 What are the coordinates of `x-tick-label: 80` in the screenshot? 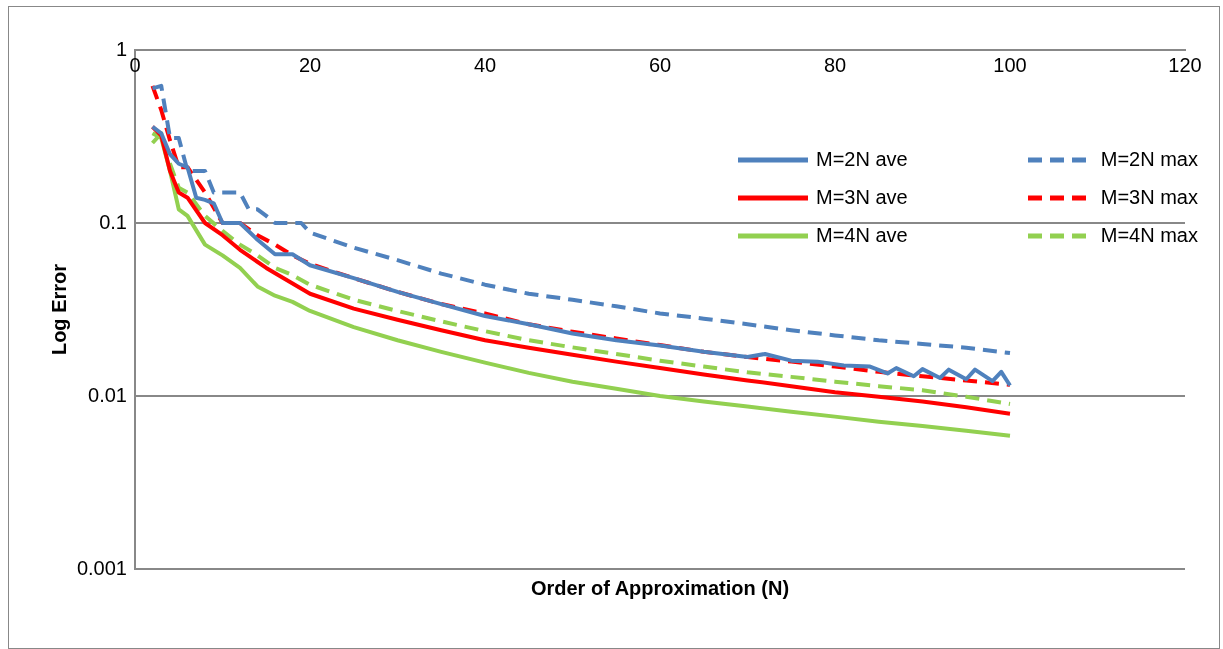 It's located at (835, 64).